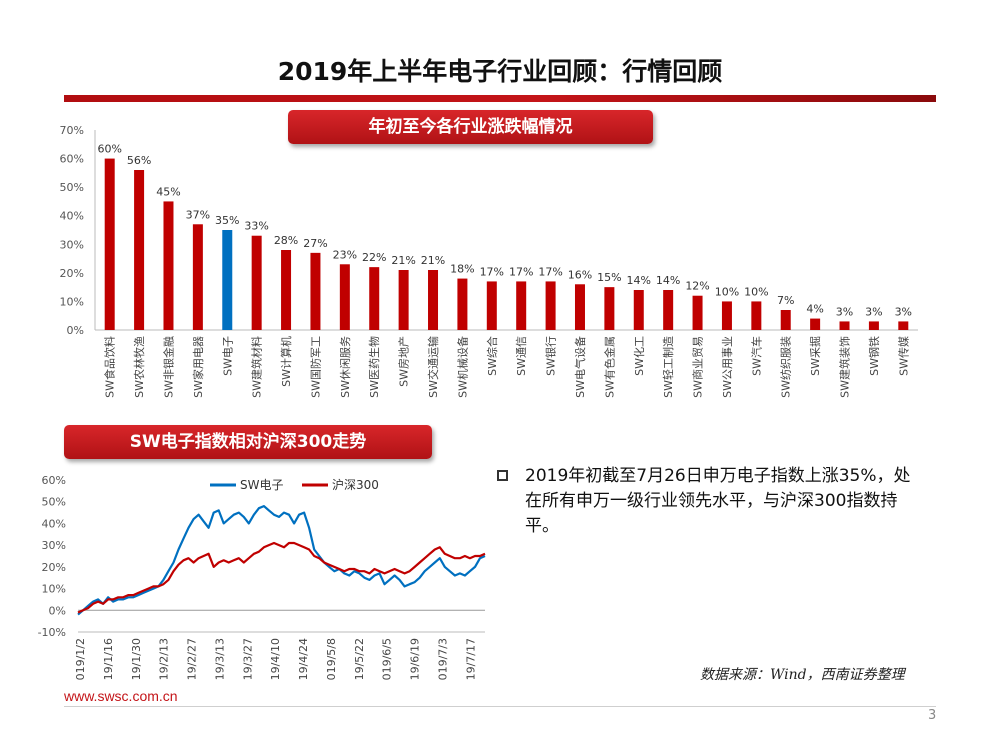 This screenshot has height=750, width=1000. I want to click on x-category-label: SW公用事业, so click(727, 367).